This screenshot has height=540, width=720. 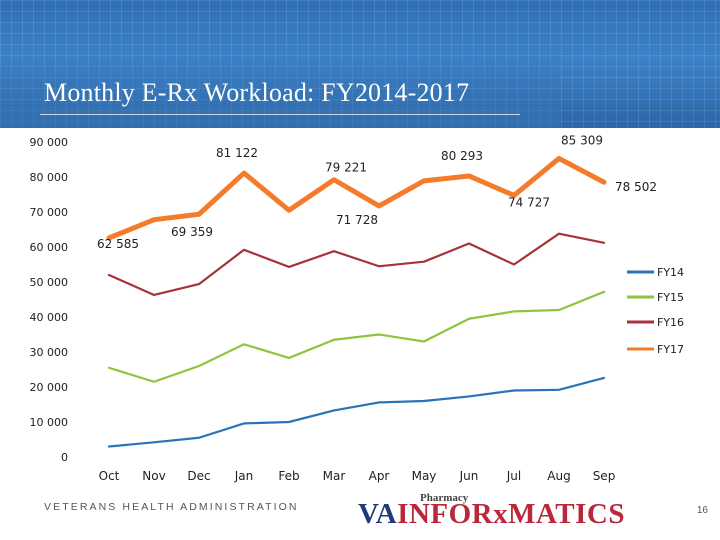 What do you see at coordinates (171, 507) in the screenshot?
I see `footer-org-name: VETERANS HEALTH ADMINISTRATION` at bounding box center [171, 507].